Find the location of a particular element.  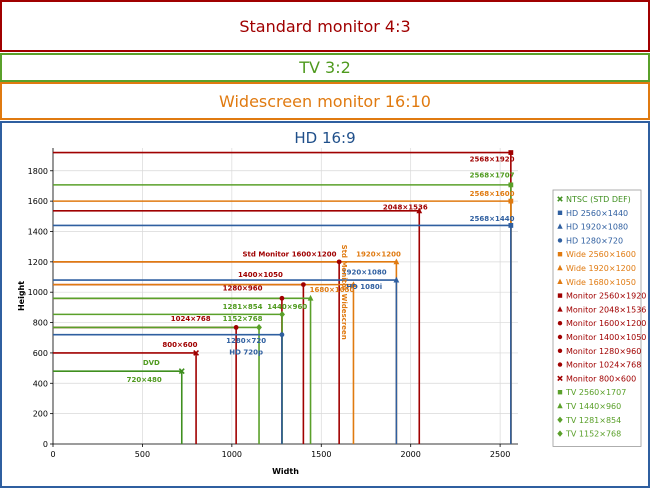

y-tick-label: 1600 is located at coordinates (38, 201).